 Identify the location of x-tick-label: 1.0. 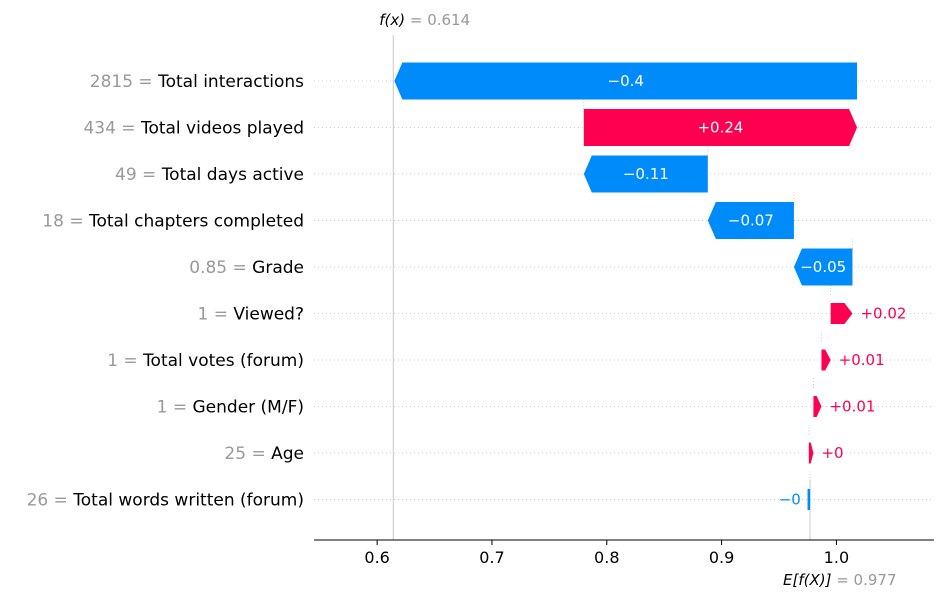
(836, 557).